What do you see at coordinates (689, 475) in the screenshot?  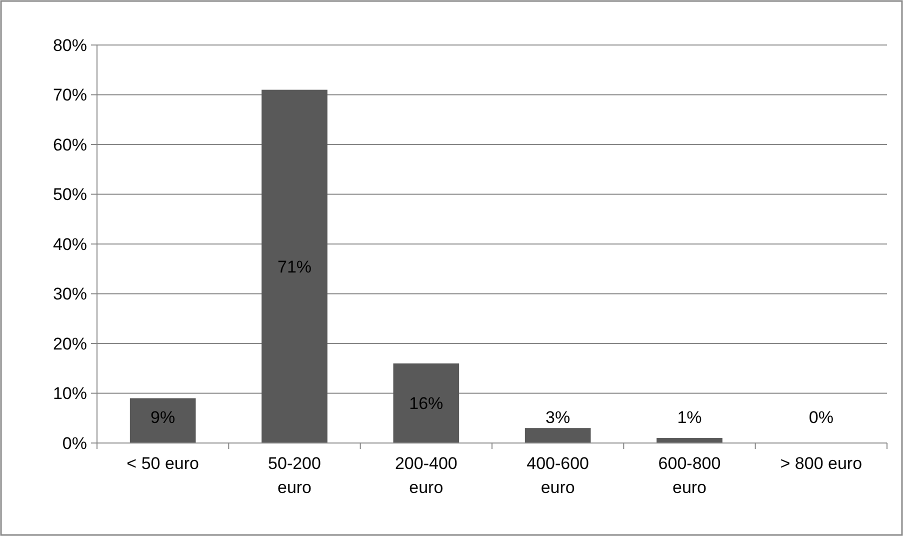 I see `x-tick-label: 600-800 euro` at bounding box center [689, 475].